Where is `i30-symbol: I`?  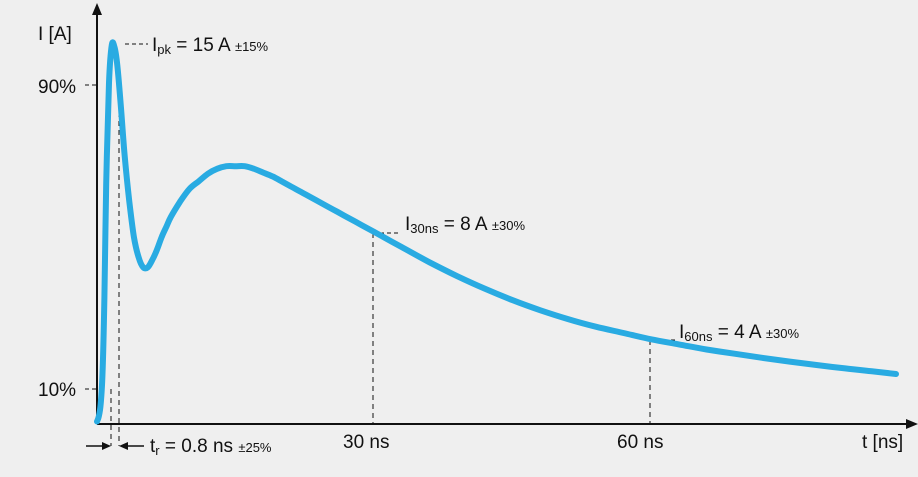
i30-symbol: I is located at coordinates (407, 224).